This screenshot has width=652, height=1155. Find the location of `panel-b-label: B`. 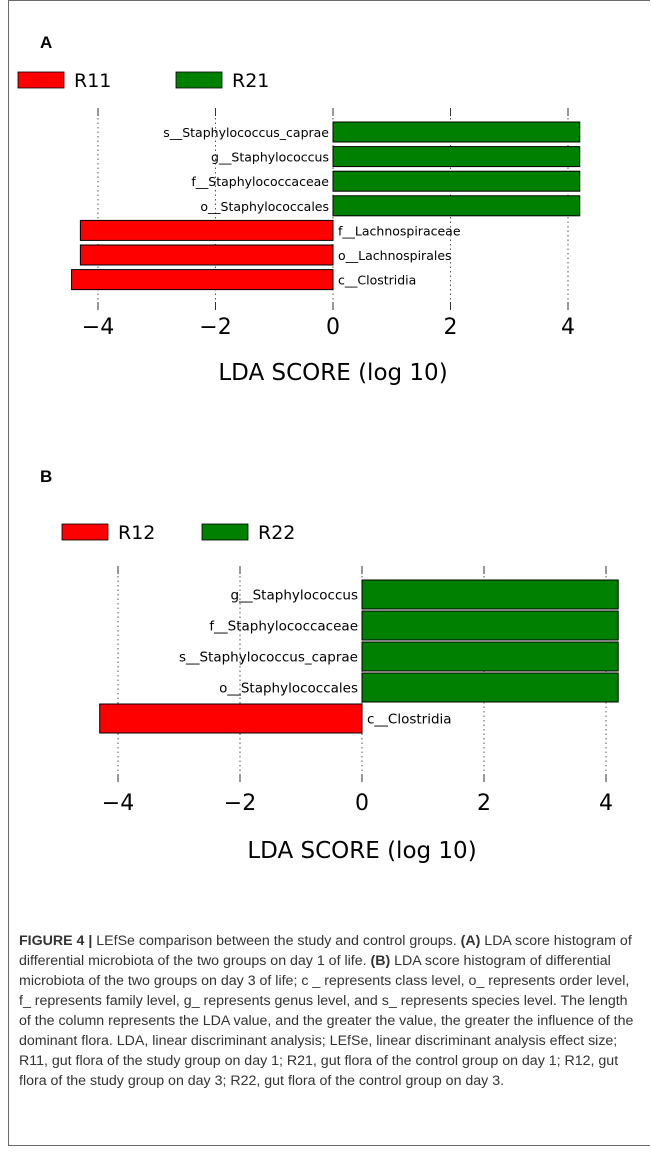

panel-b-label: B is located at coordinates (46, 476).